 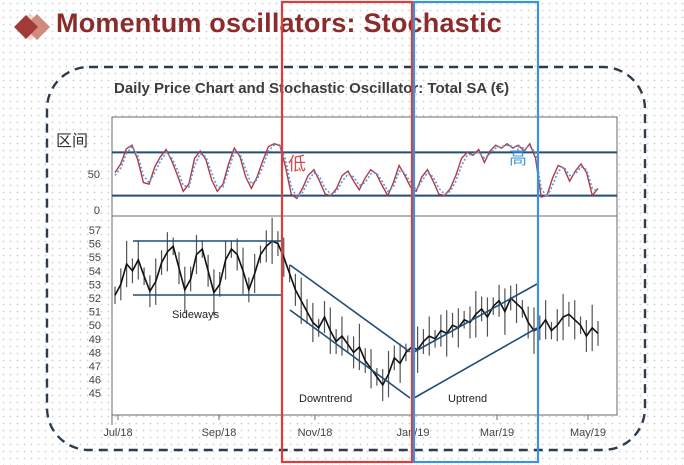 I want to click on x-tick-label: Nov/18, so click(x=315, y=433).